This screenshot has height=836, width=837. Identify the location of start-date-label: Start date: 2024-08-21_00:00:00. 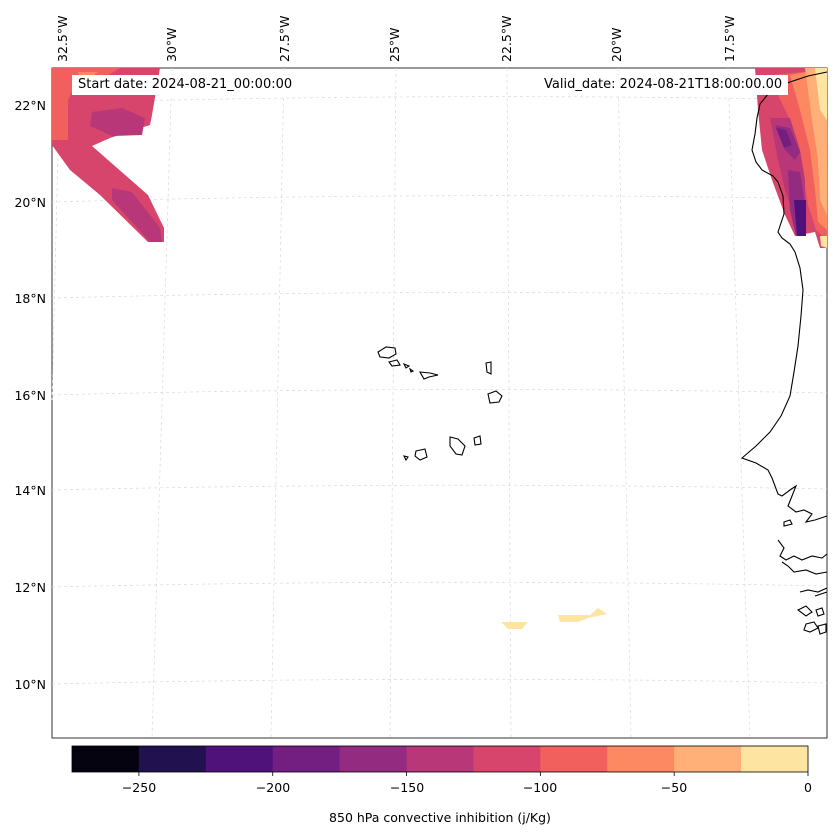
(185, 85).